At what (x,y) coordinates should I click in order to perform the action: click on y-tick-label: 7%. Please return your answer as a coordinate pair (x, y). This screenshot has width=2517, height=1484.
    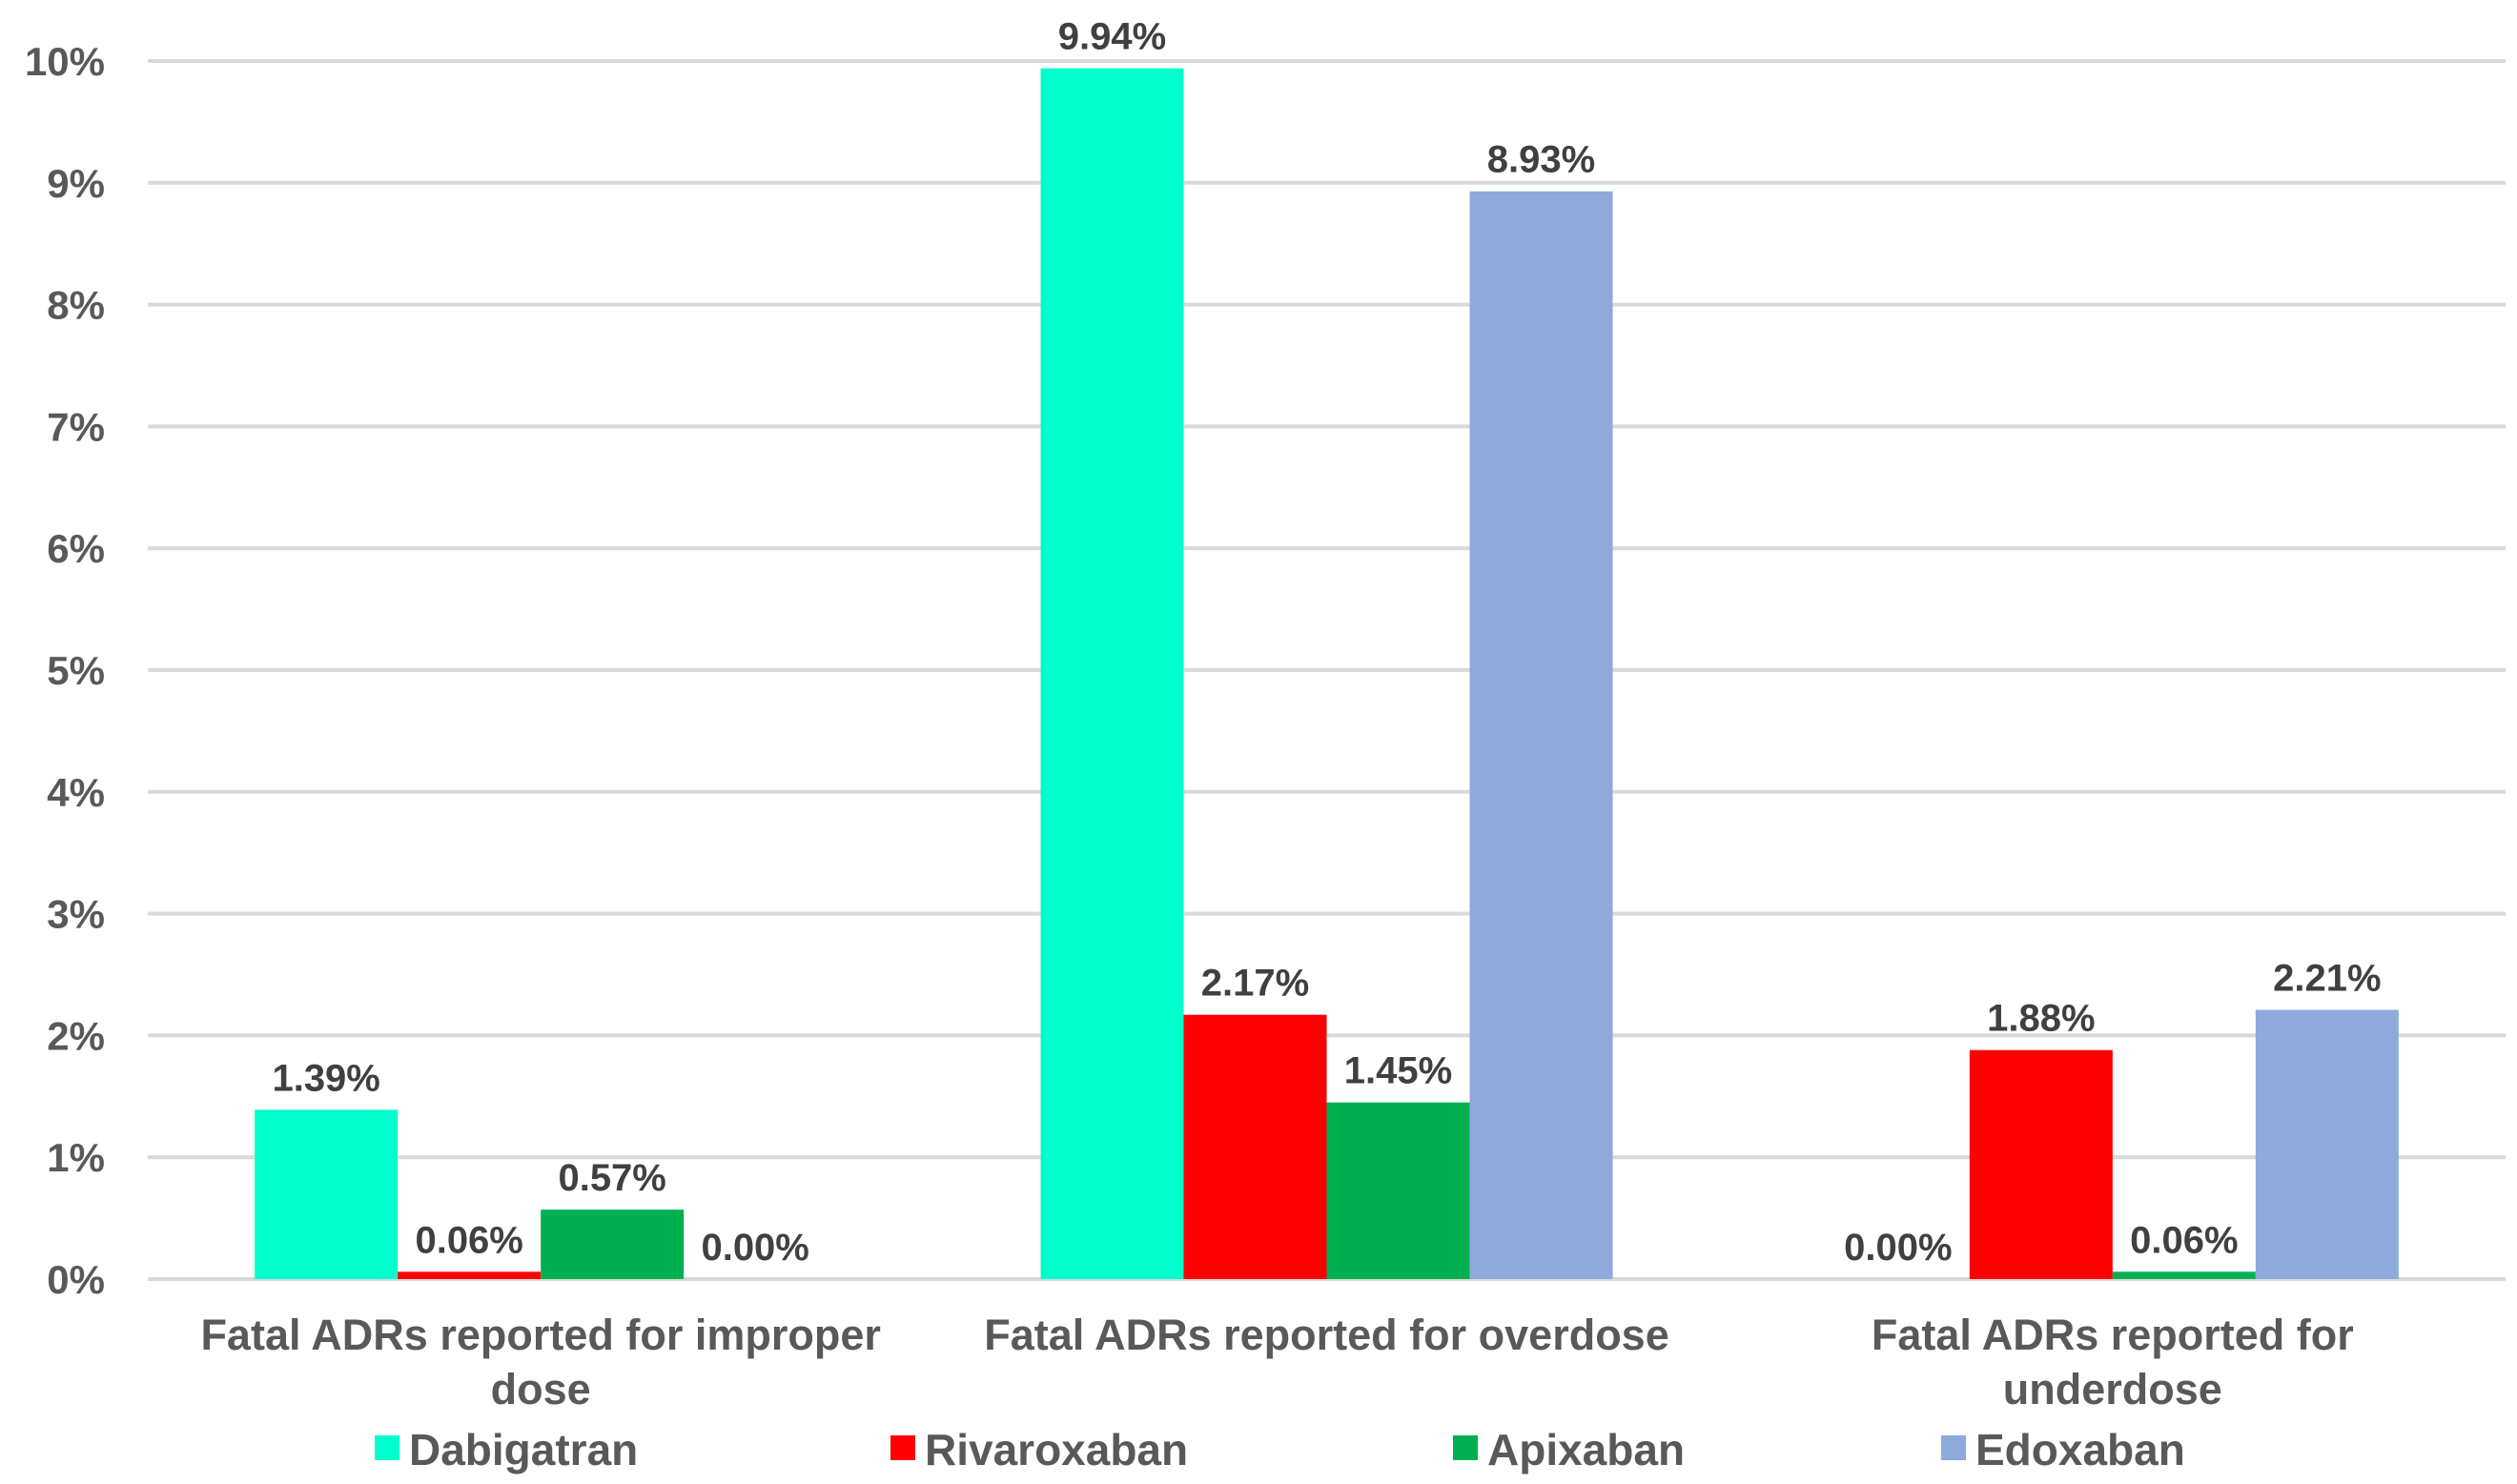
    Looking at the image, I should click on (76, 427).